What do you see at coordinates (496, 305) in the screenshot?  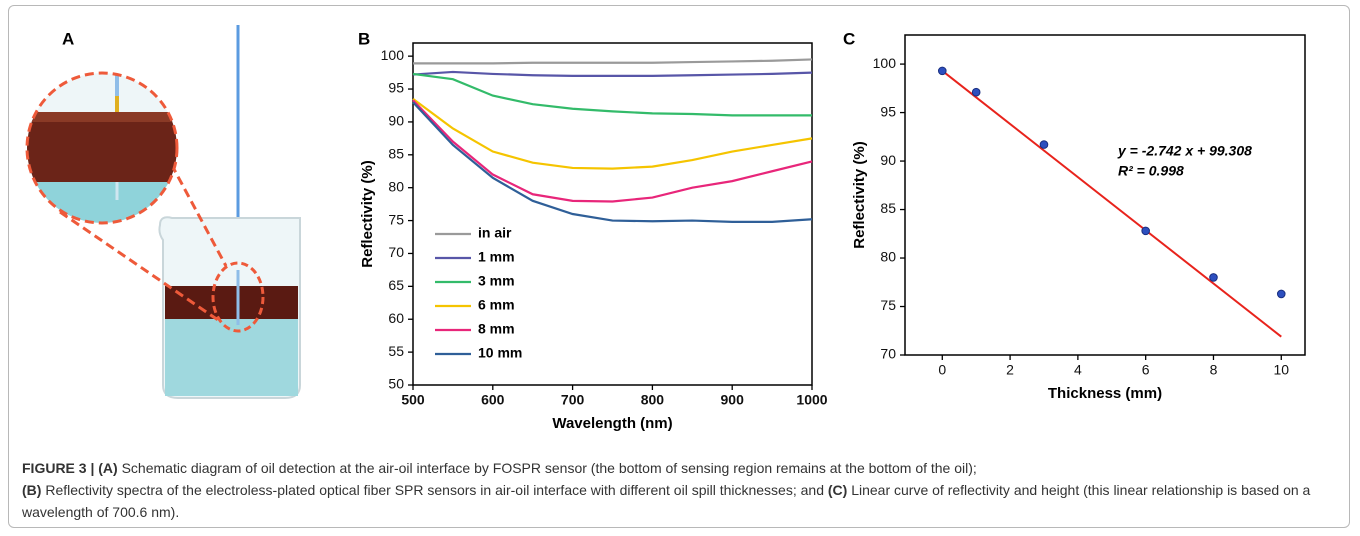 I see `legend-label: 6 mm` at bounding box center [496, 305].